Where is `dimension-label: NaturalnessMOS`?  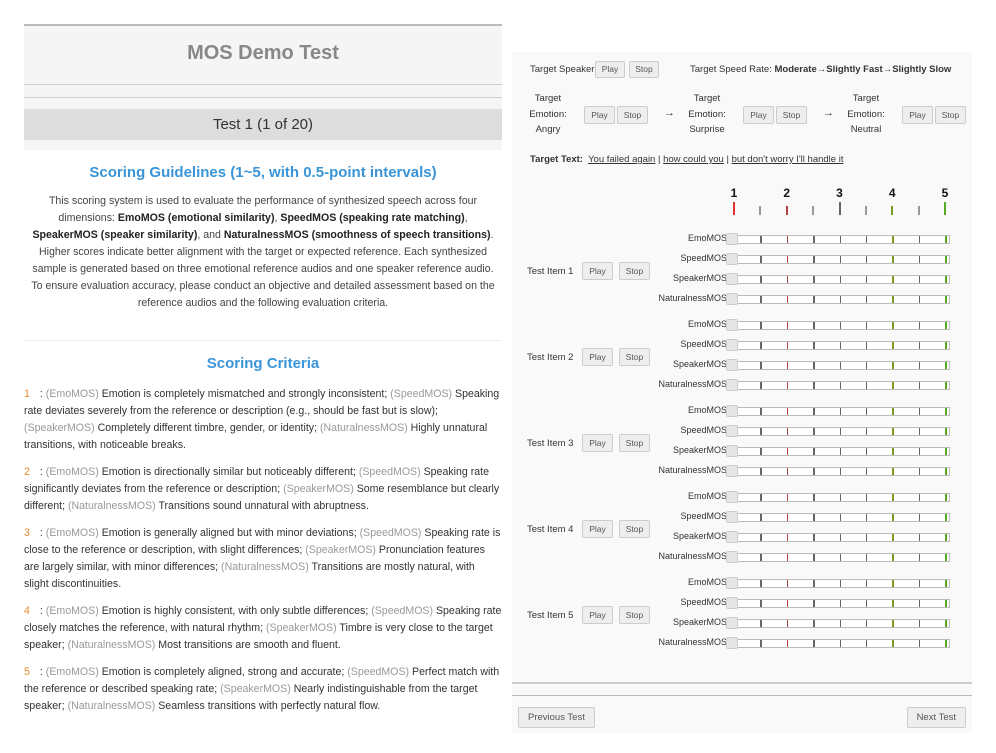
dimension-label: NaturalnessMOS is located at coordinates (692, 384).